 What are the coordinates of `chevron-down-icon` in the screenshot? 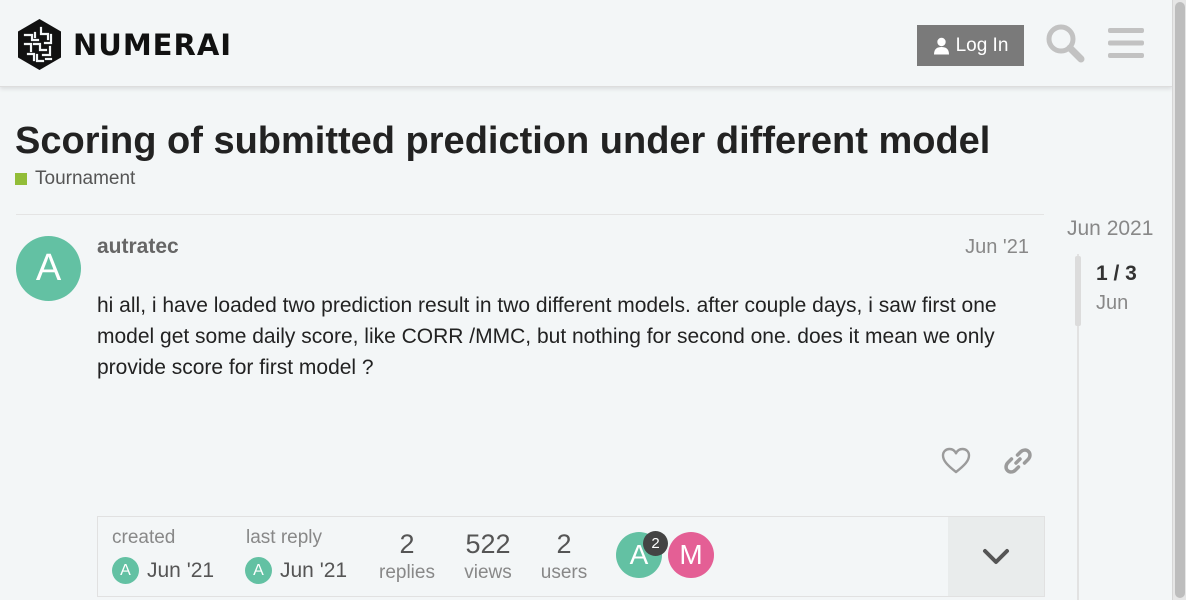 It's located at (996, 556).